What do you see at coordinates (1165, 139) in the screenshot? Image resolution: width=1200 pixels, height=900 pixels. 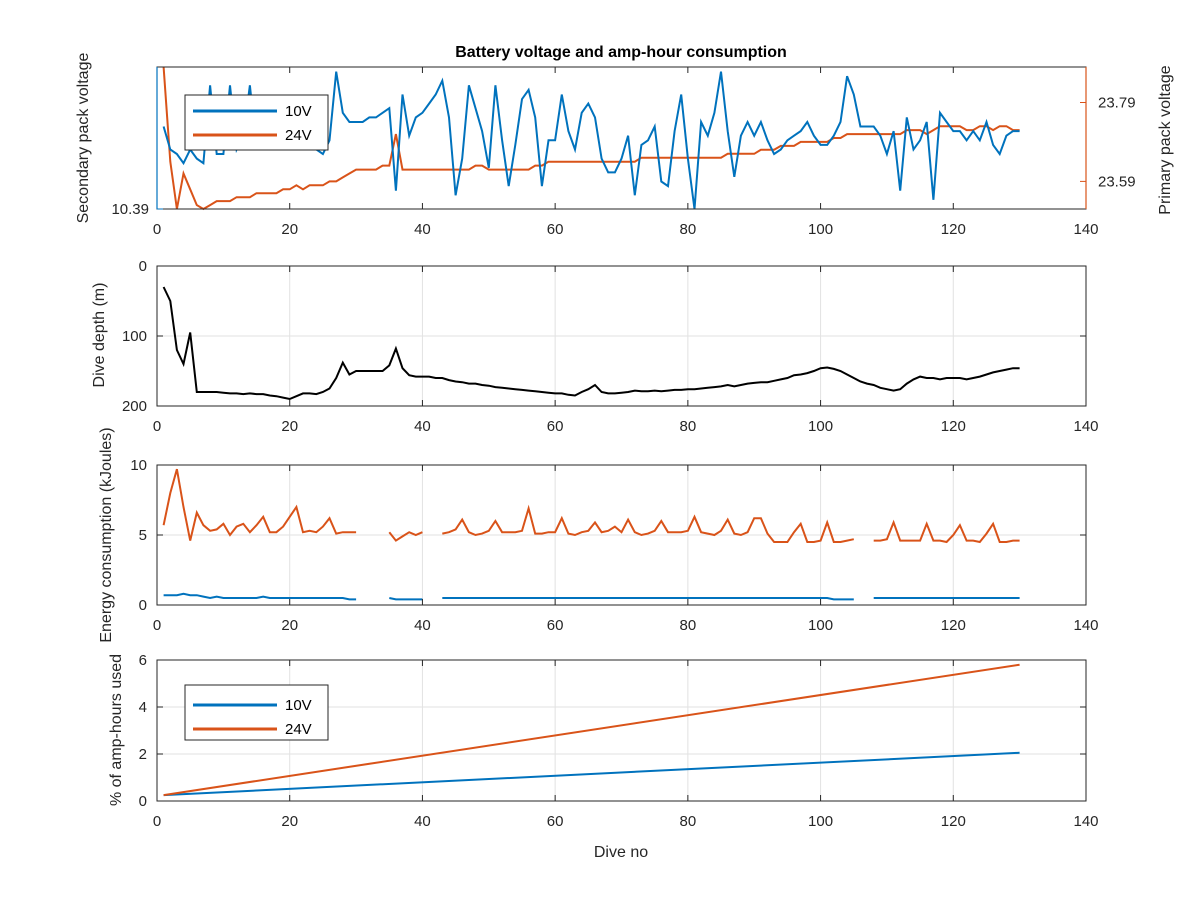 I see `ylabel-primary-voltage: Primary pack voltage` at bounding box center [1165, 139].